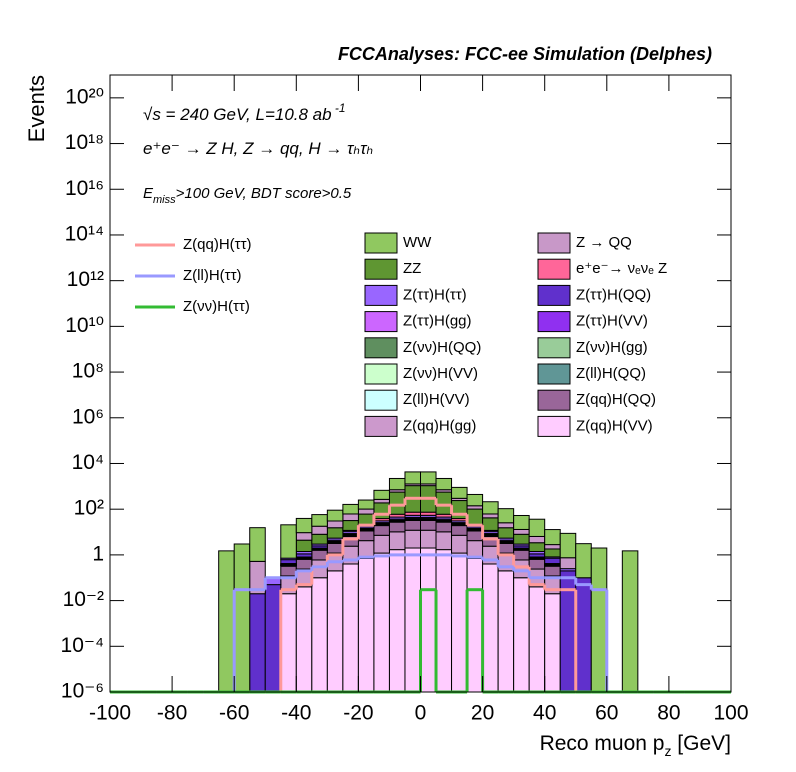  What do you see at coordinates (439, 425) in the screenshot?
I see `legend-label: Z(qq)H(gg)` at bounding box center [439, 425].